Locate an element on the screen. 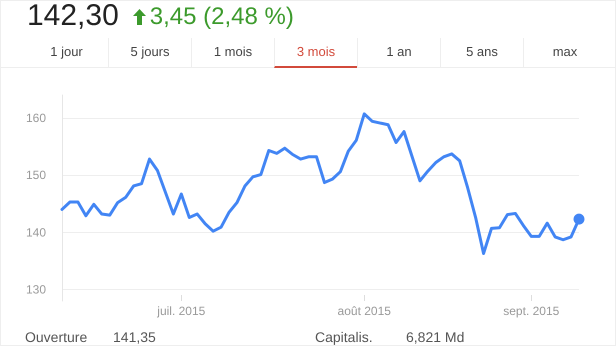 The width and height of the screenshot is (616, 346). text: 5 jours is located at coordinates (149, 53).